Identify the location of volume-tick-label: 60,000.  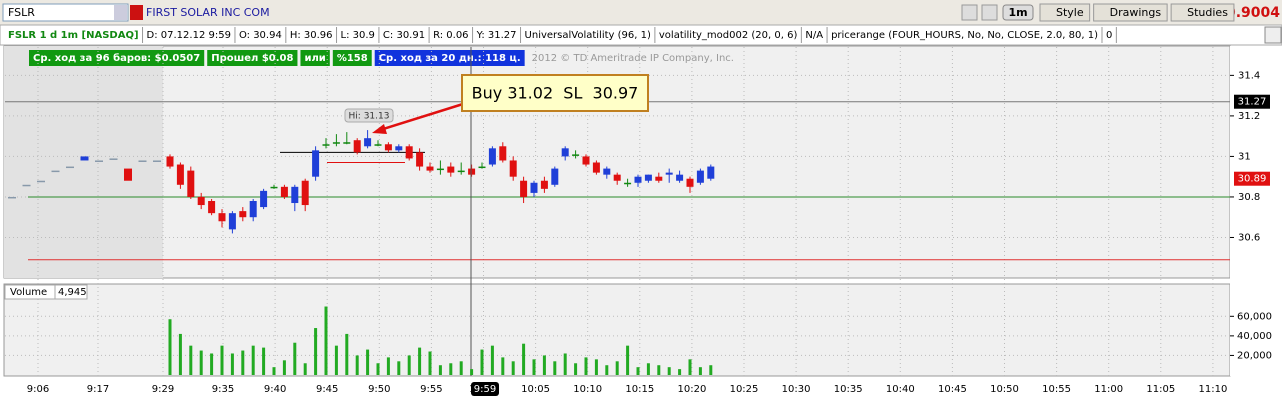
(1254, 316).